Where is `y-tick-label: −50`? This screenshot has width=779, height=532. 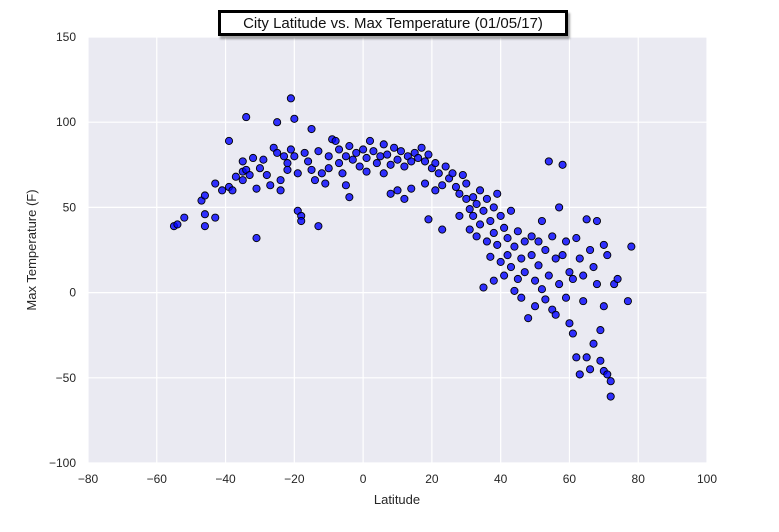 y-tick-label: −50 is located at coordinates (66, 378).